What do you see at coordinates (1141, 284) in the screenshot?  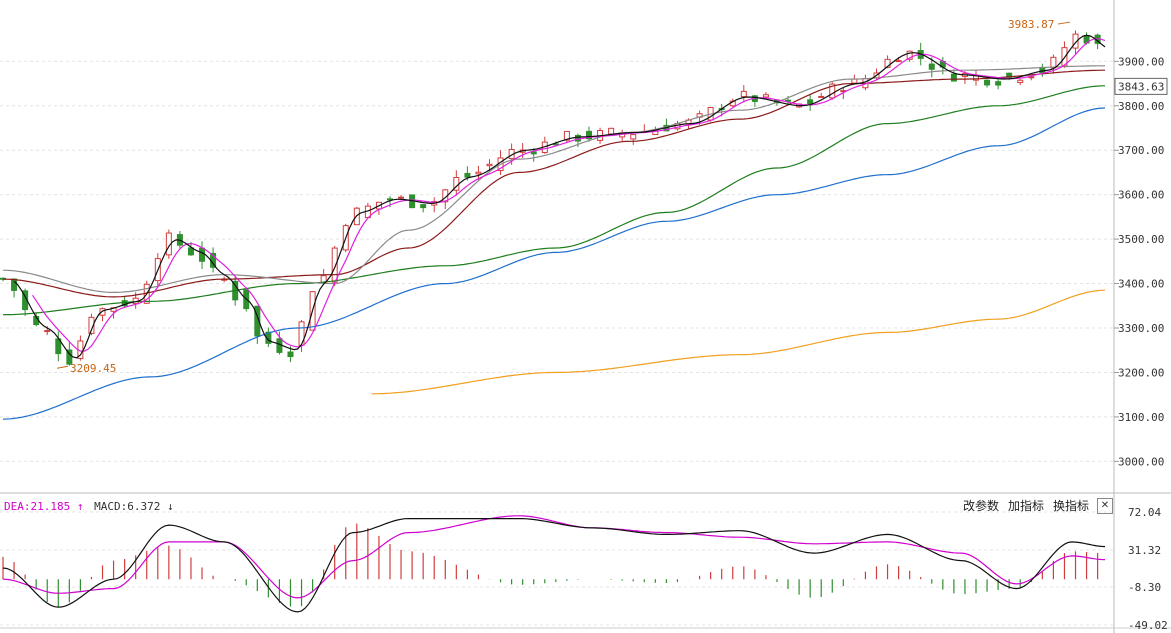 I see `y-tick-label: 3400.00` at bounding box center [1141, 284].